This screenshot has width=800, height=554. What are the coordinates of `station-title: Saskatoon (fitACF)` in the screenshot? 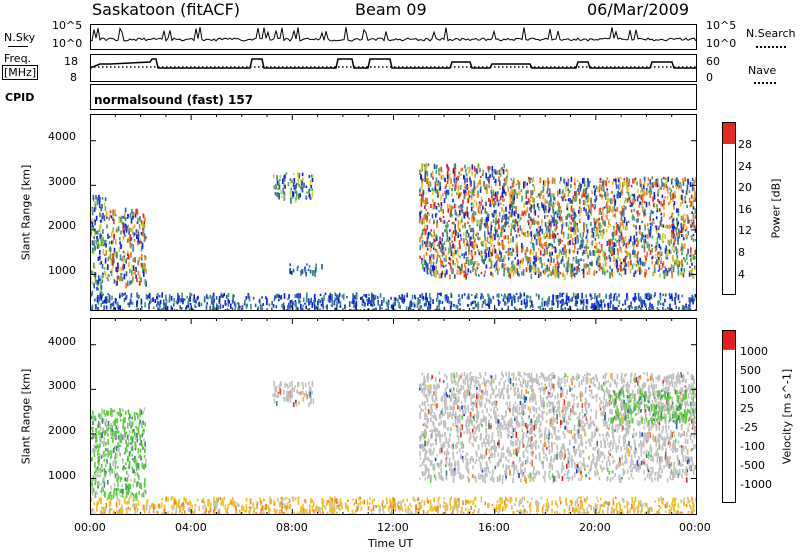 It's located at (166, 9).